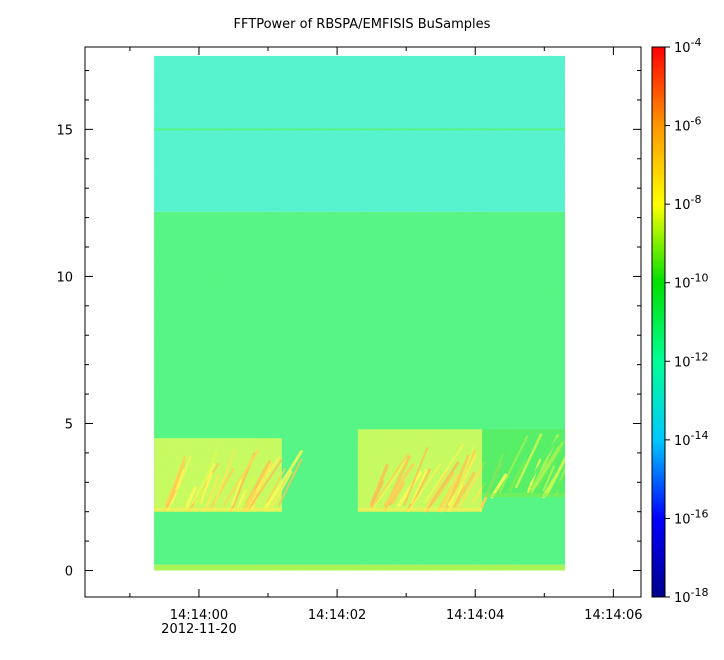 This screenshot has width=724, height=660. Describe the element at coordinates (691, 282) in the screenshot. I see `colorbar-tick-label: 10⁻¹⁰` at that location.